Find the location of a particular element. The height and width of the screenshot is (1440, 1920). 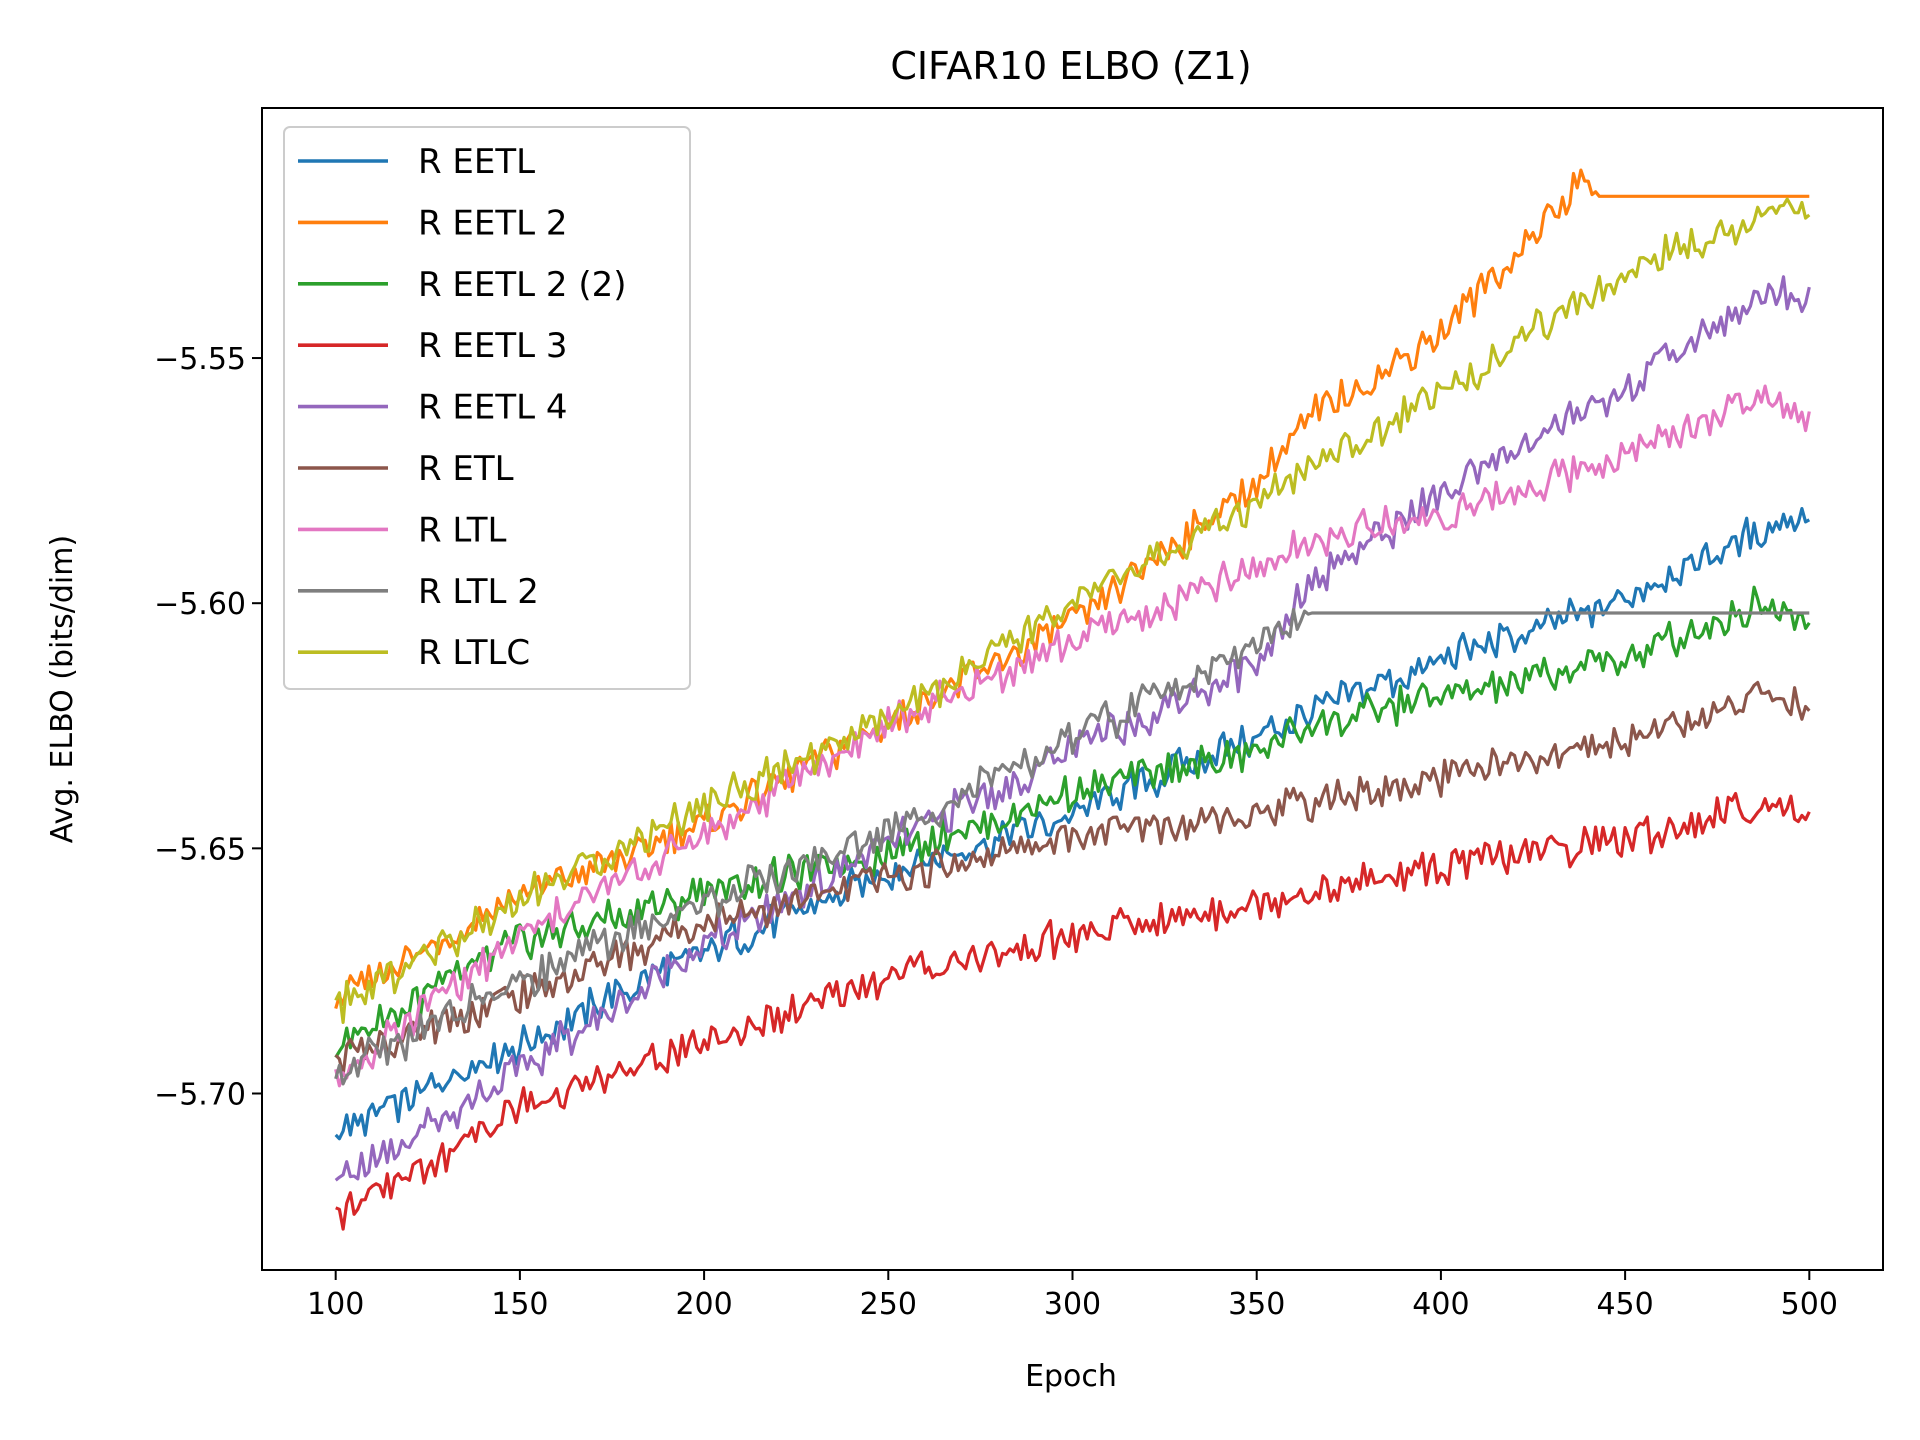

legend-label: R LTL 2 is located at coordinates (478, 592).